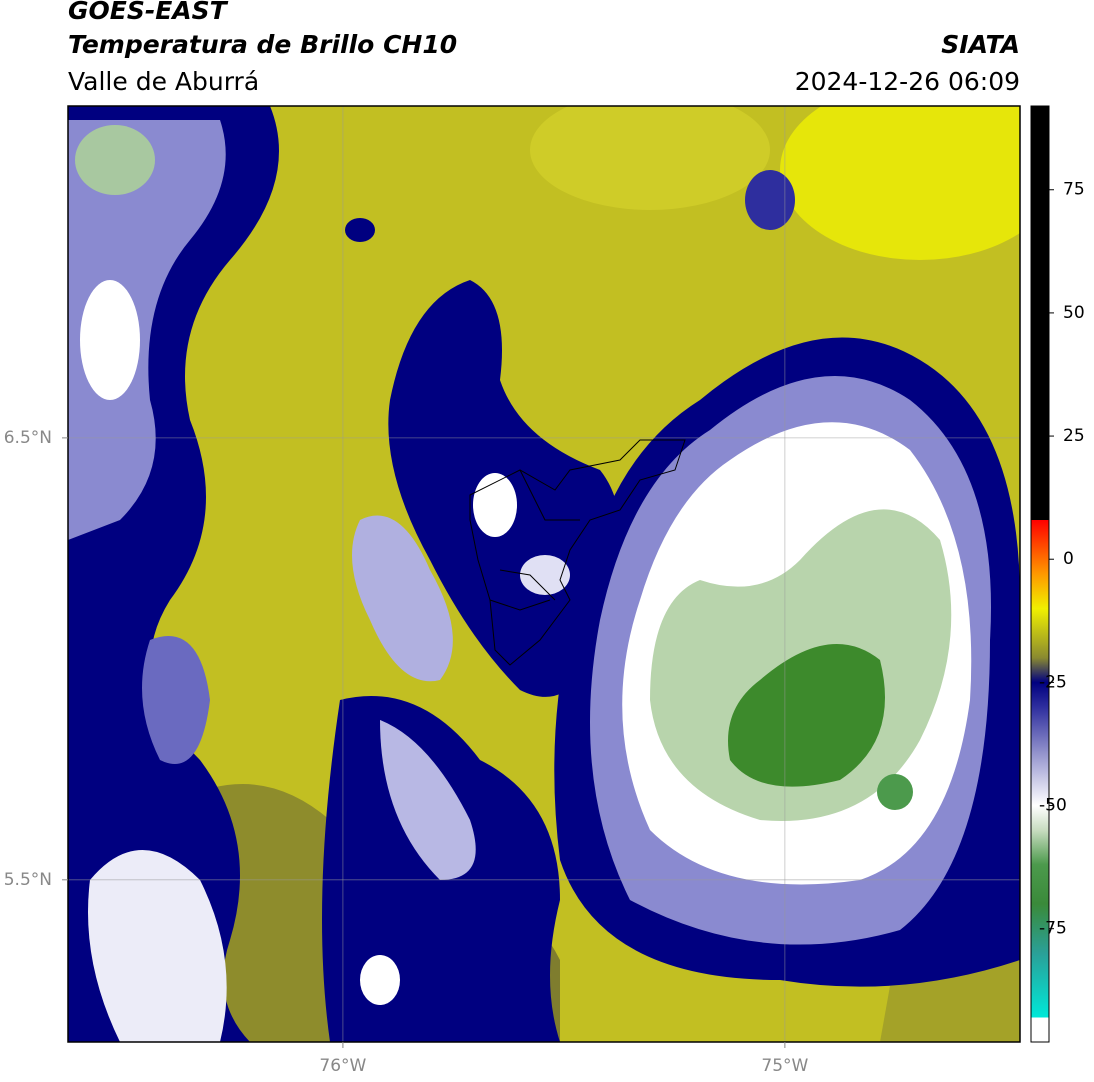 The height and width of the screenshot is (1082, 1094). Describe the element at coordinates (163, 81) in the screenshot. I see `region: Valle de Aburrá` at that location.